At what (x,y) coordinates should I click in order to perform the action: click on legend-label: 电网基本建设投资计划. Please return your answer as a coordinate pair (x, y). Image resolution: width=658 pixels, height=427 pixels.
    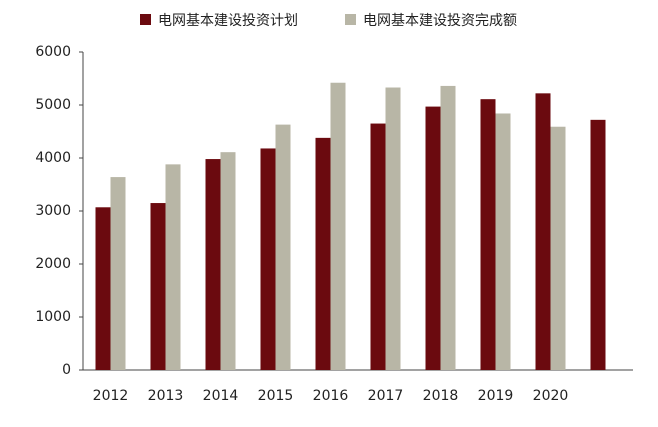
    Looking at the image, I should click on (228, 20).